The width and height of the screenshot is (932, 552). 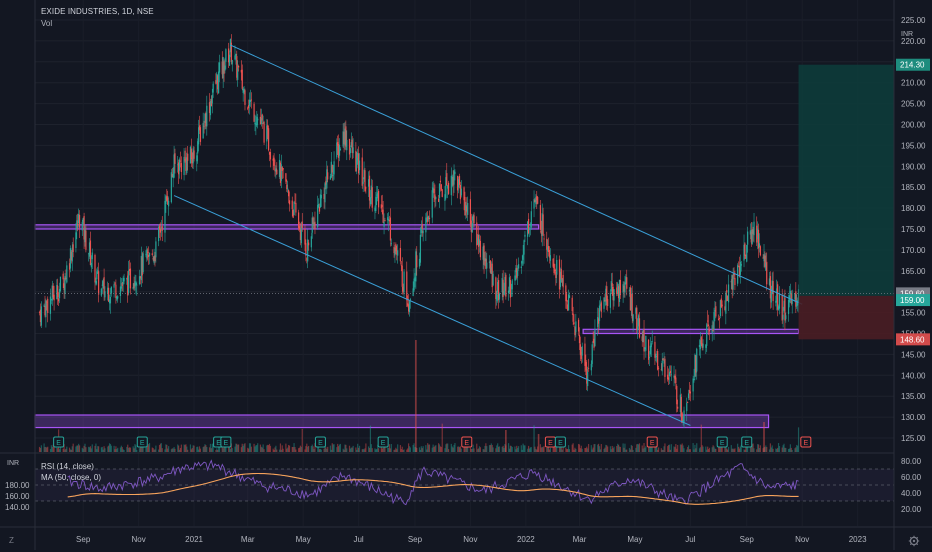 What do you see at coordinates (722, 442) in the screenshot?
I see `earnings-marker` at bounding box center [722, 442].